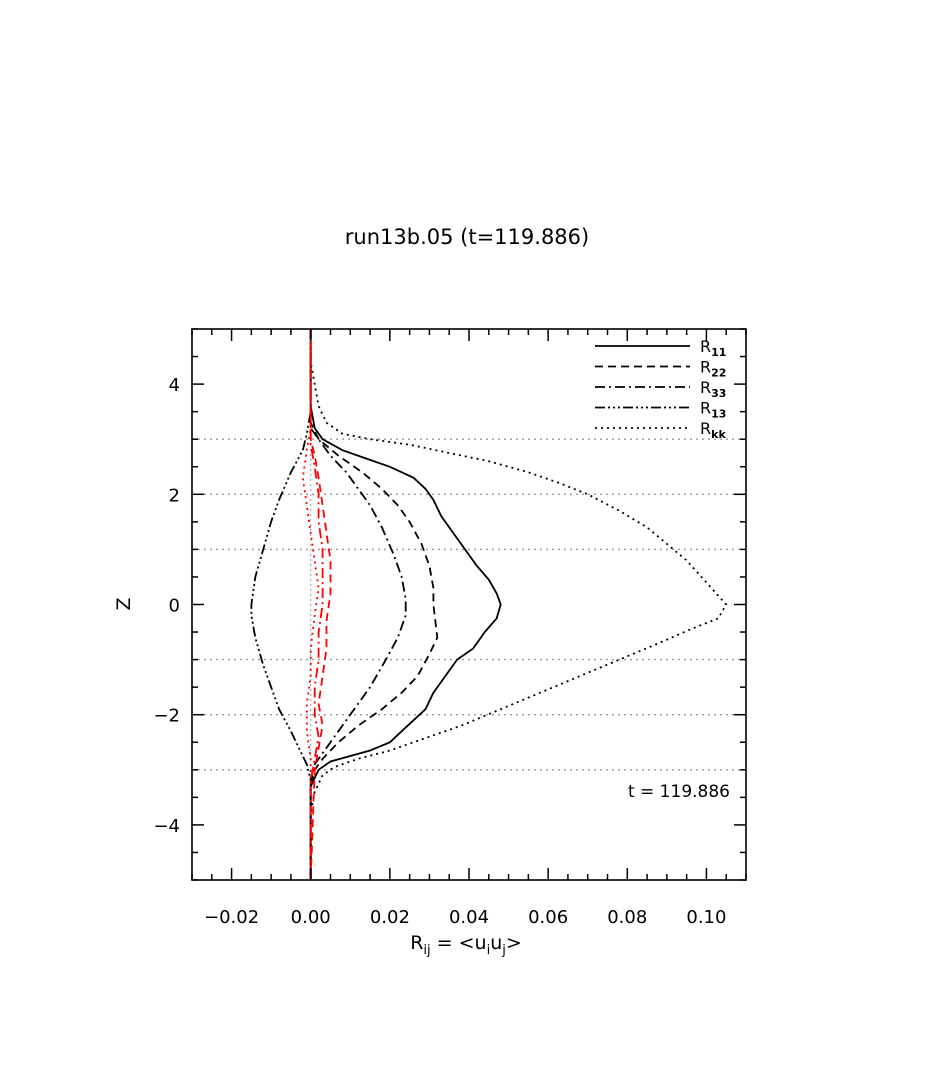  I want to click on y-tick-labels: −4 −2 0 2 4, so click(166, 606).